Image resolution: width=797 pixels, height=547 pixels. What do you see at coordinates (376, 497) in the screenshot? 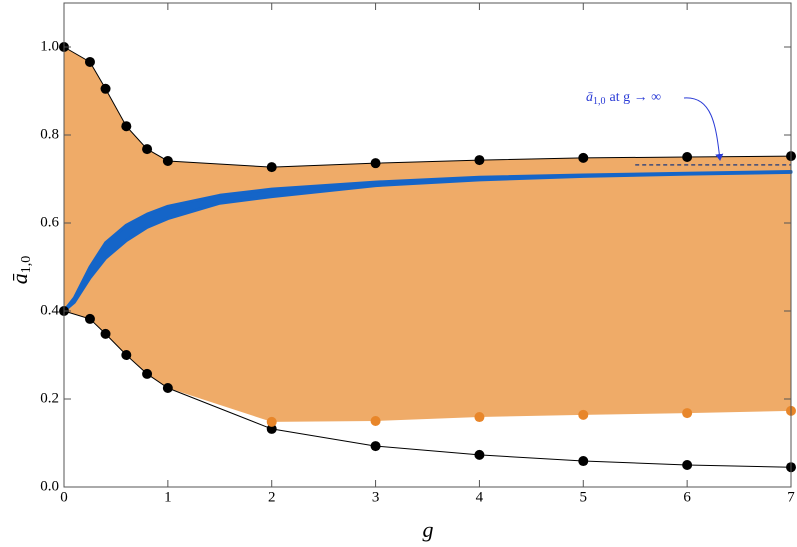
I see `x-tick-label: 3` at bounding box center [376, 497].